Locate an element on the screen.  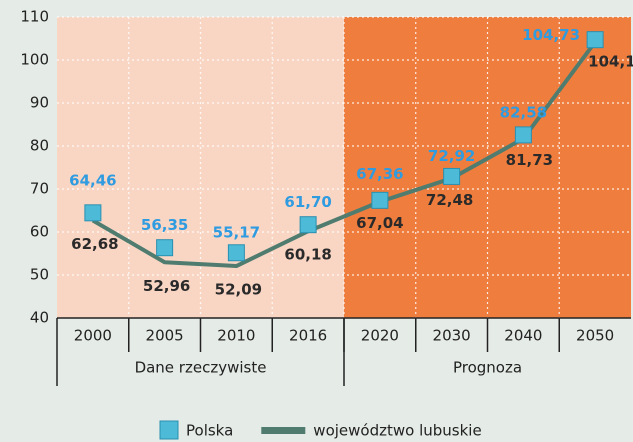
value-label: 62,68 is located at coordinates (94, 244).